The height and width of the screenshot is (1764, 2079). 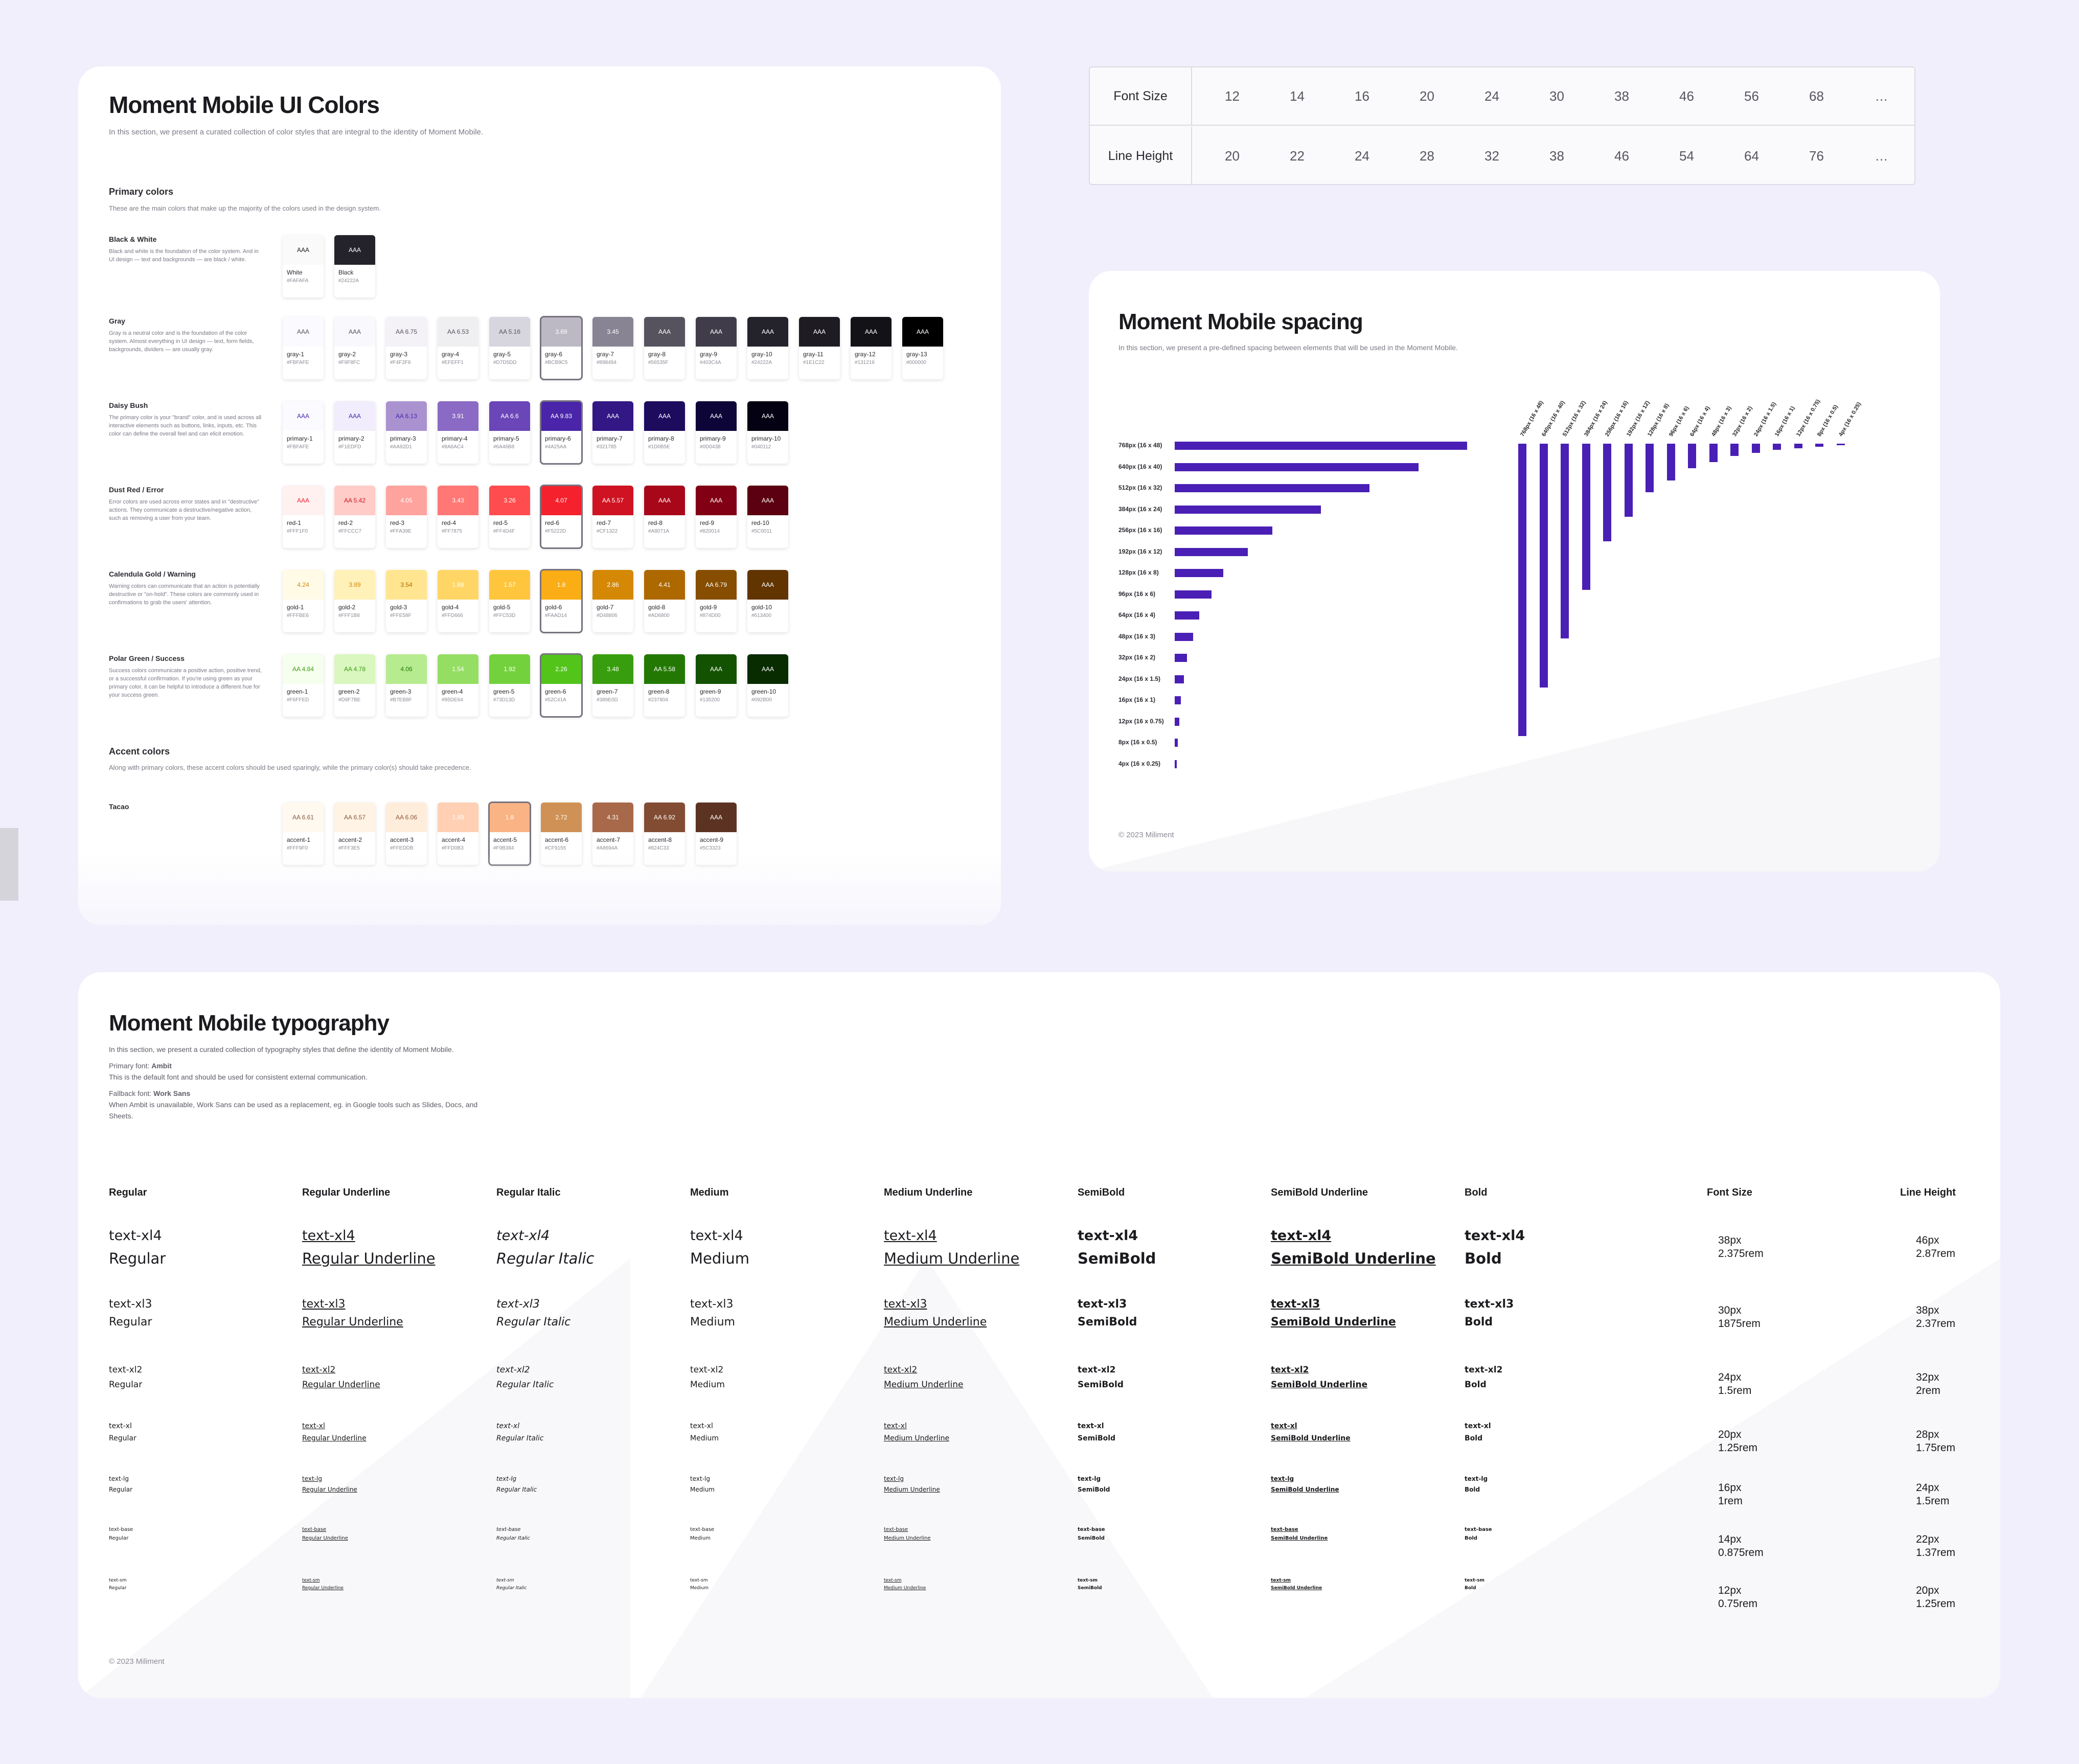 What do you see at coordinates (659, 531) in the screenshot?
I see `swatch-hex: #A8071A` at bounding box center [659, 531].